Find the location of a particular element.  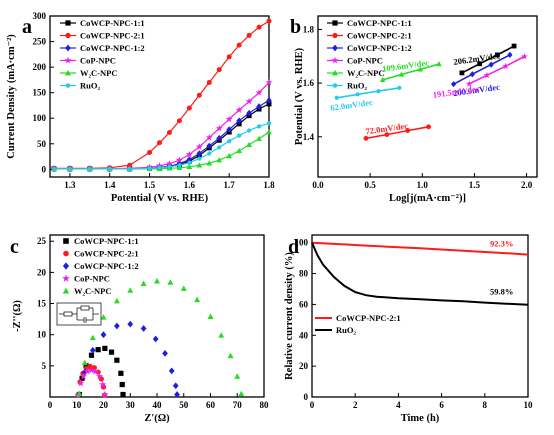

x-axis-label: Time (h) is located at coordinates (420, 418).